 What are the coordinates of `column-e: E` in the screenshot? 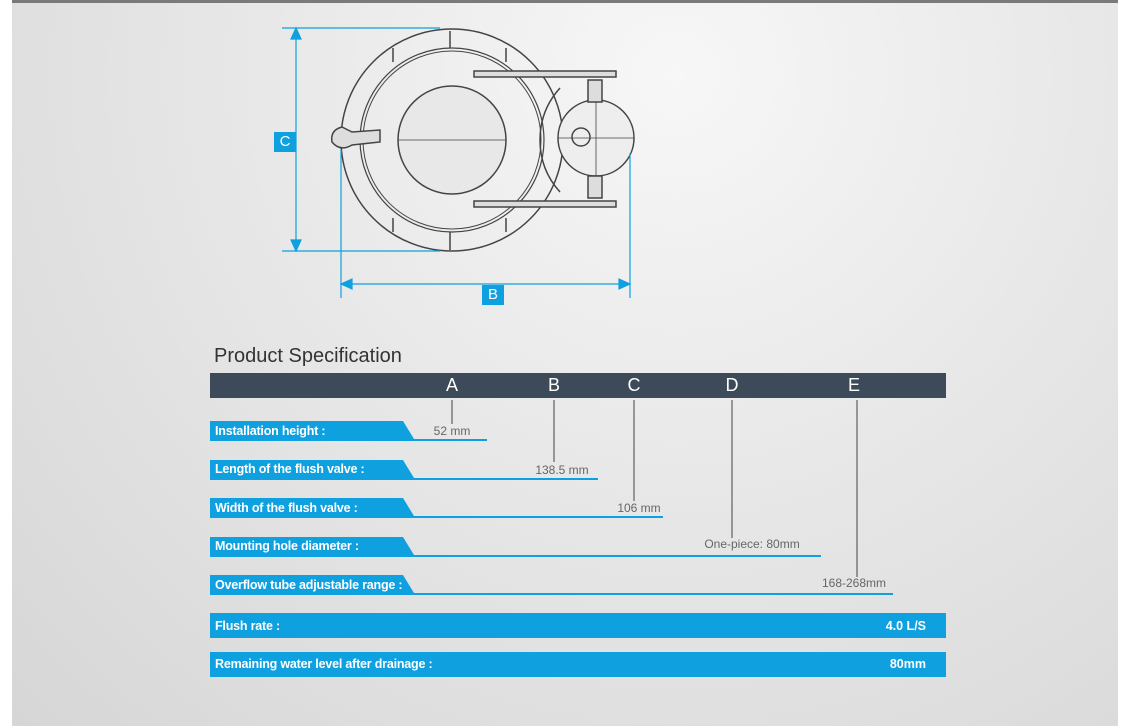 It's located at (854, 385).